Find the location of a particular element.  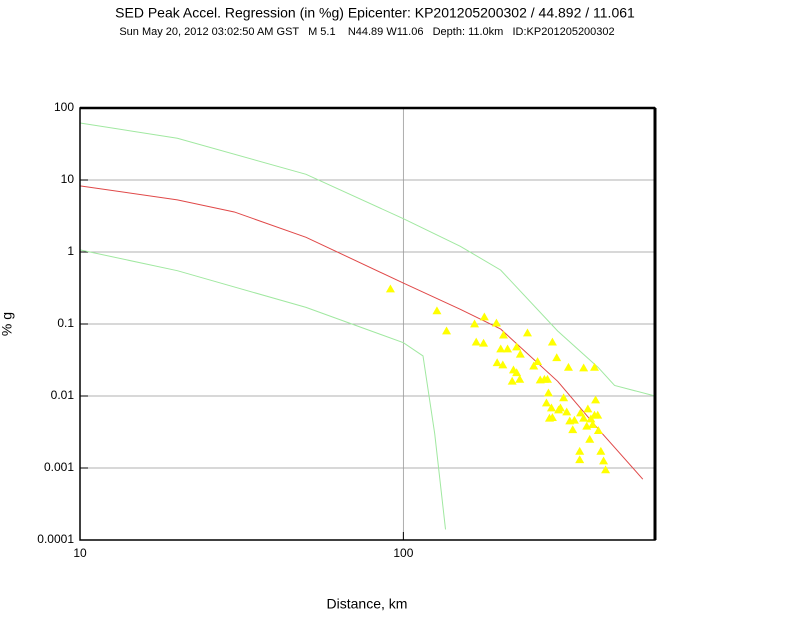

y-tick-label: 0.001 is located at coordinates (59, 467).